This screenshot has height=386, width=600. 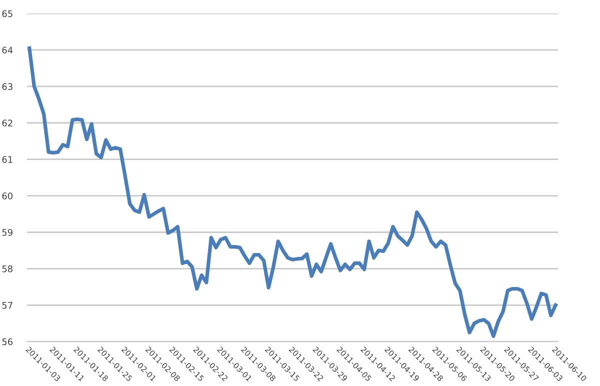 I want to click on y-tick-label: 60, so click(x=7, y=196).